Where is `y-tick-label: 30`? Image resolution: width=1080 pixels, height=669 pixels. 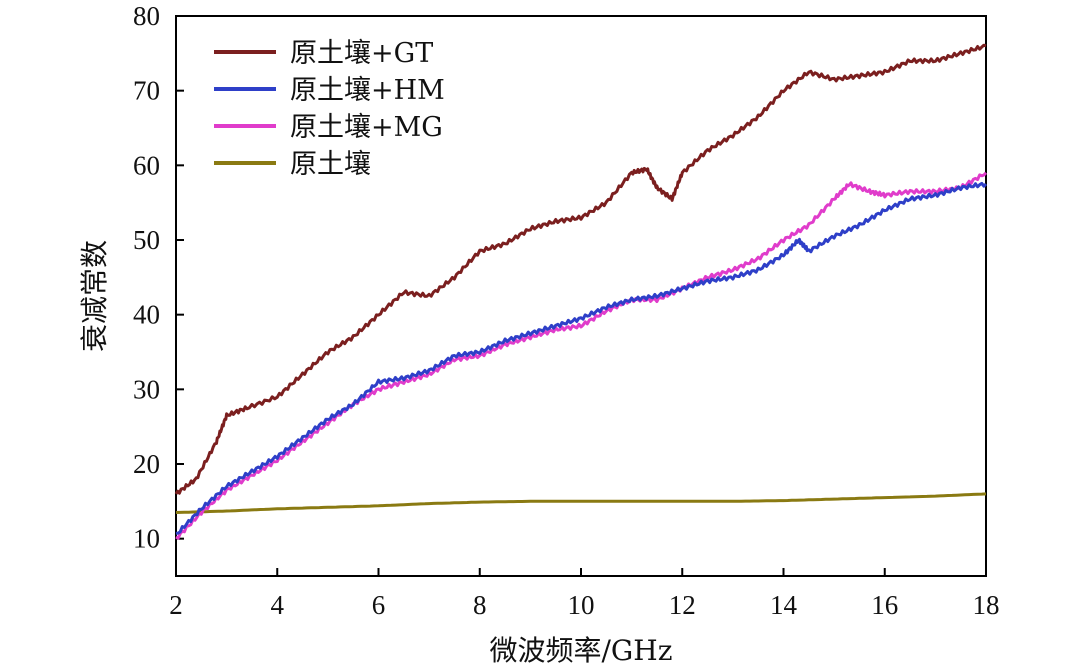 y-tick-label: 30 is located at coordinates (146, 389).